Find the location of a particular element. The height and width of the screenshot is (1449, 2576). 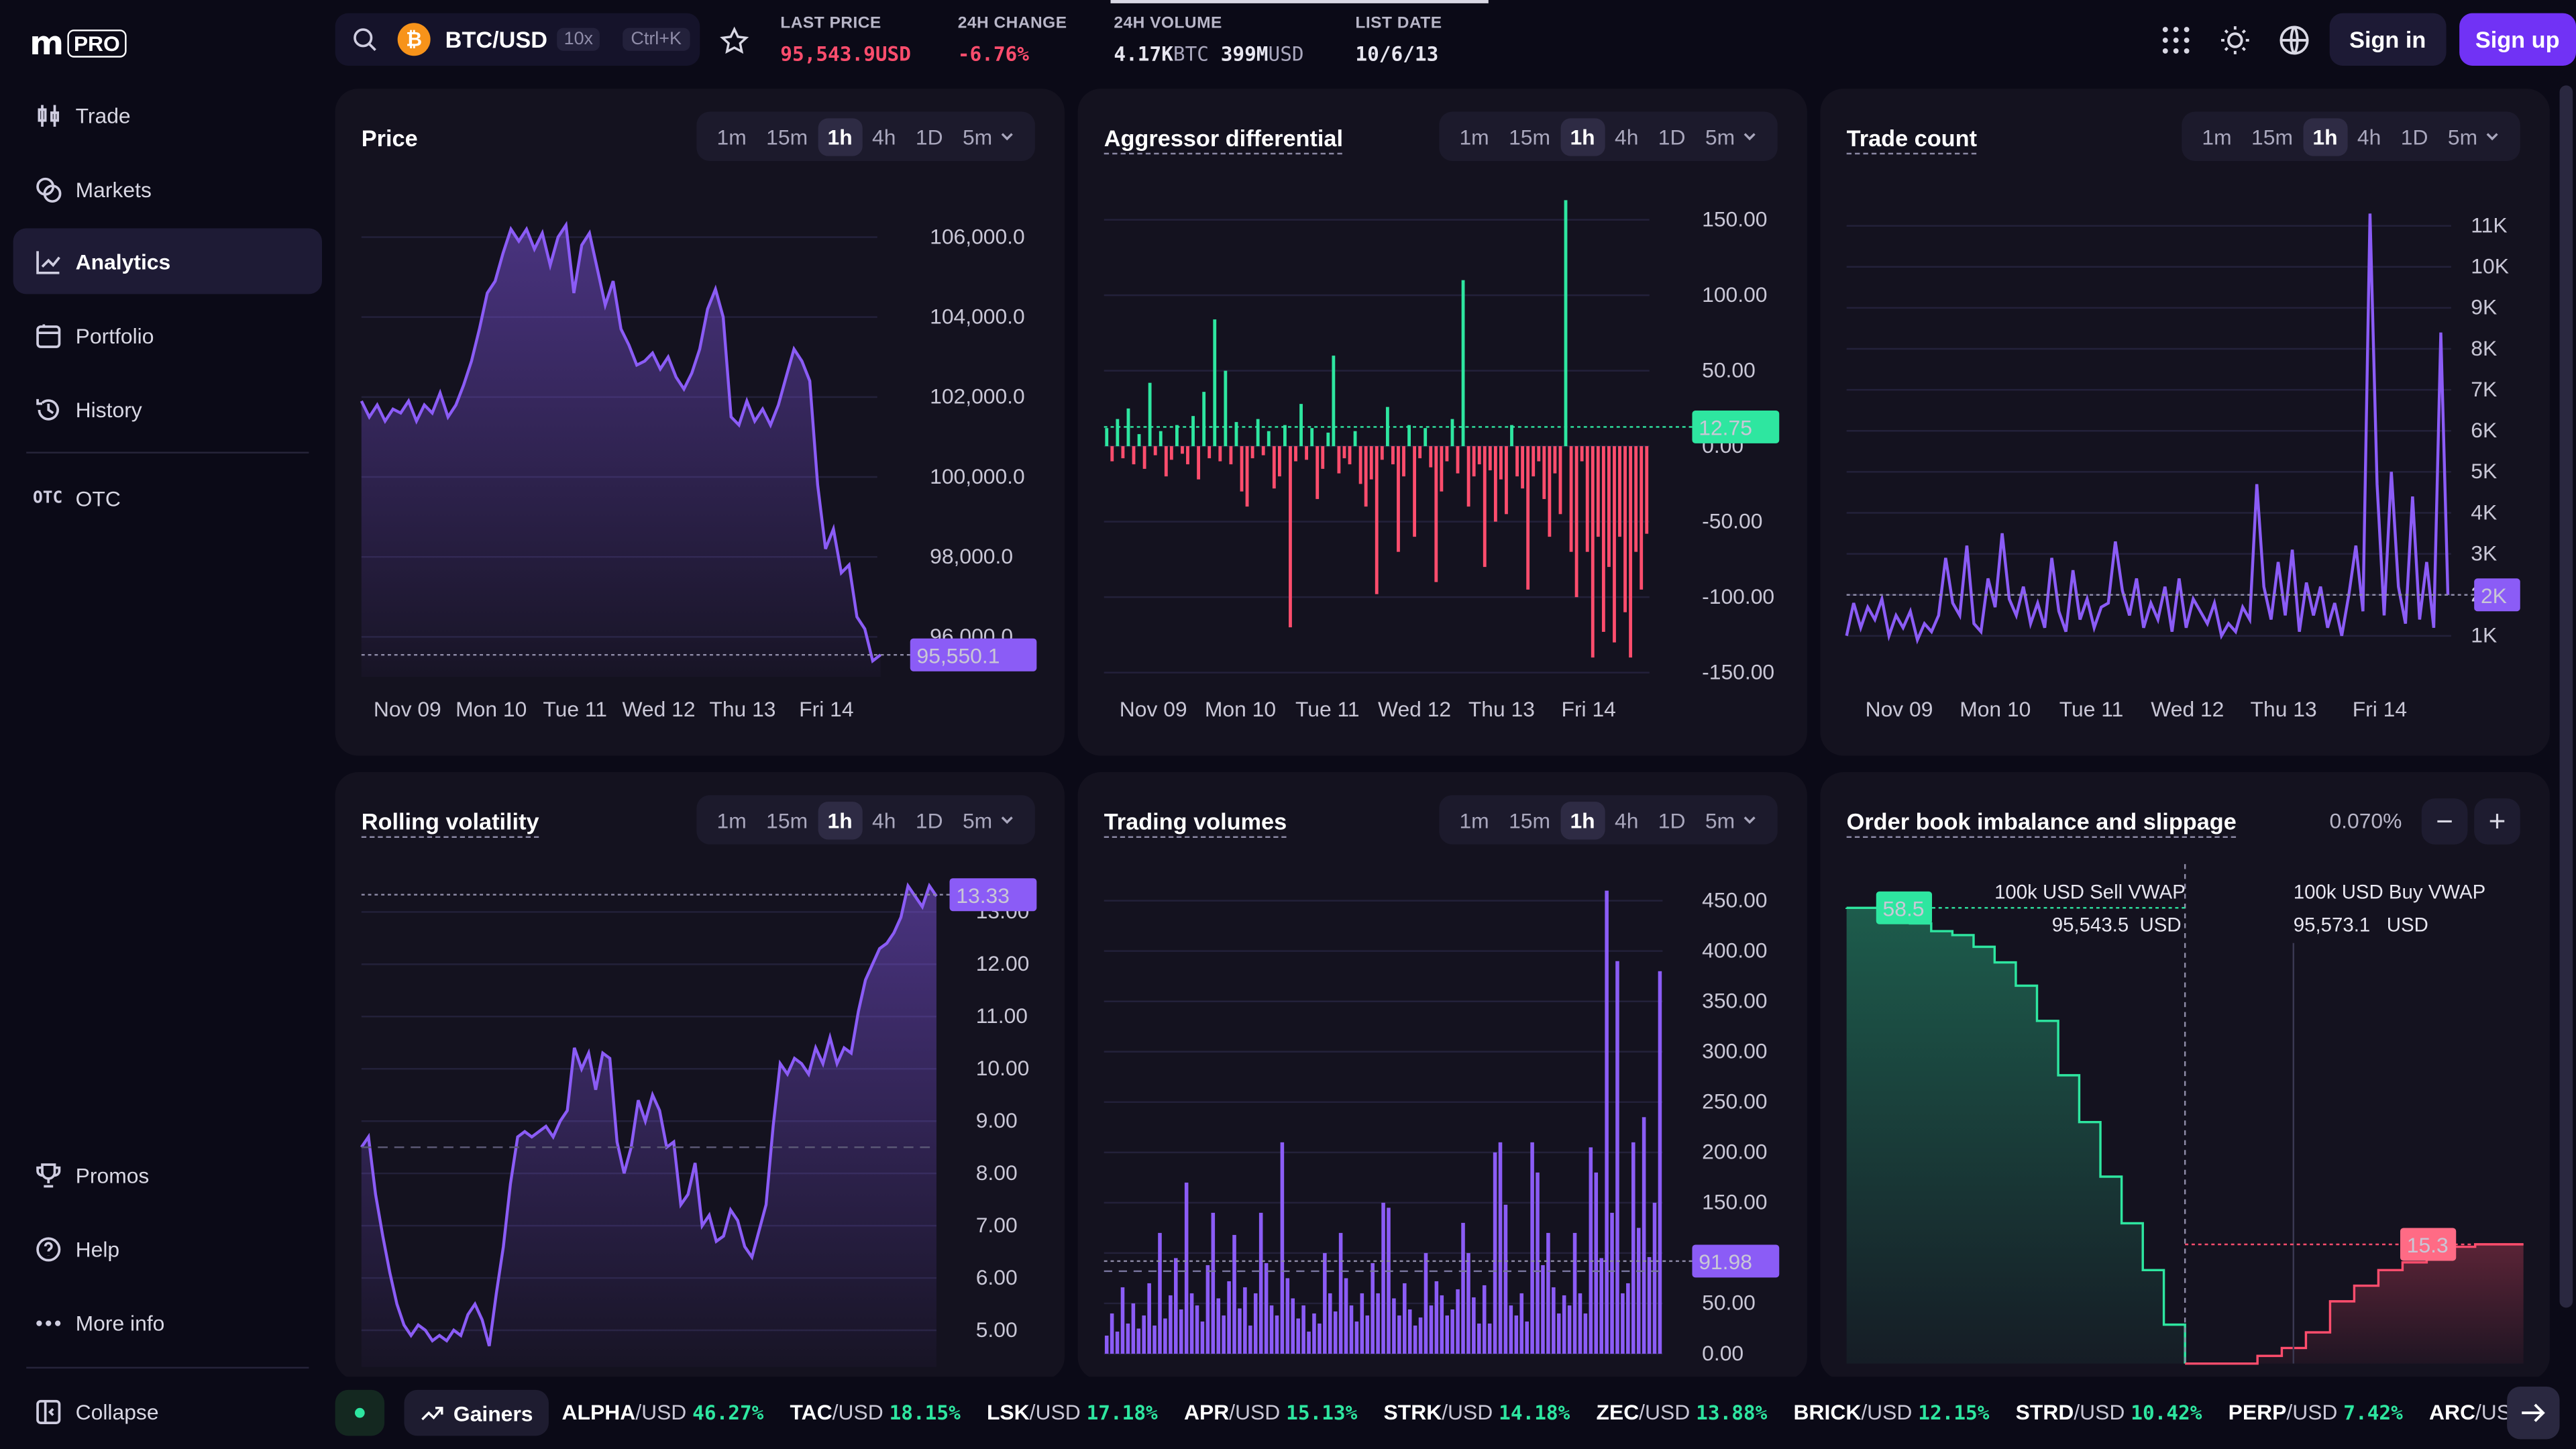

sidebar-item-more-info: More info is located at coordinates (167, 1322).